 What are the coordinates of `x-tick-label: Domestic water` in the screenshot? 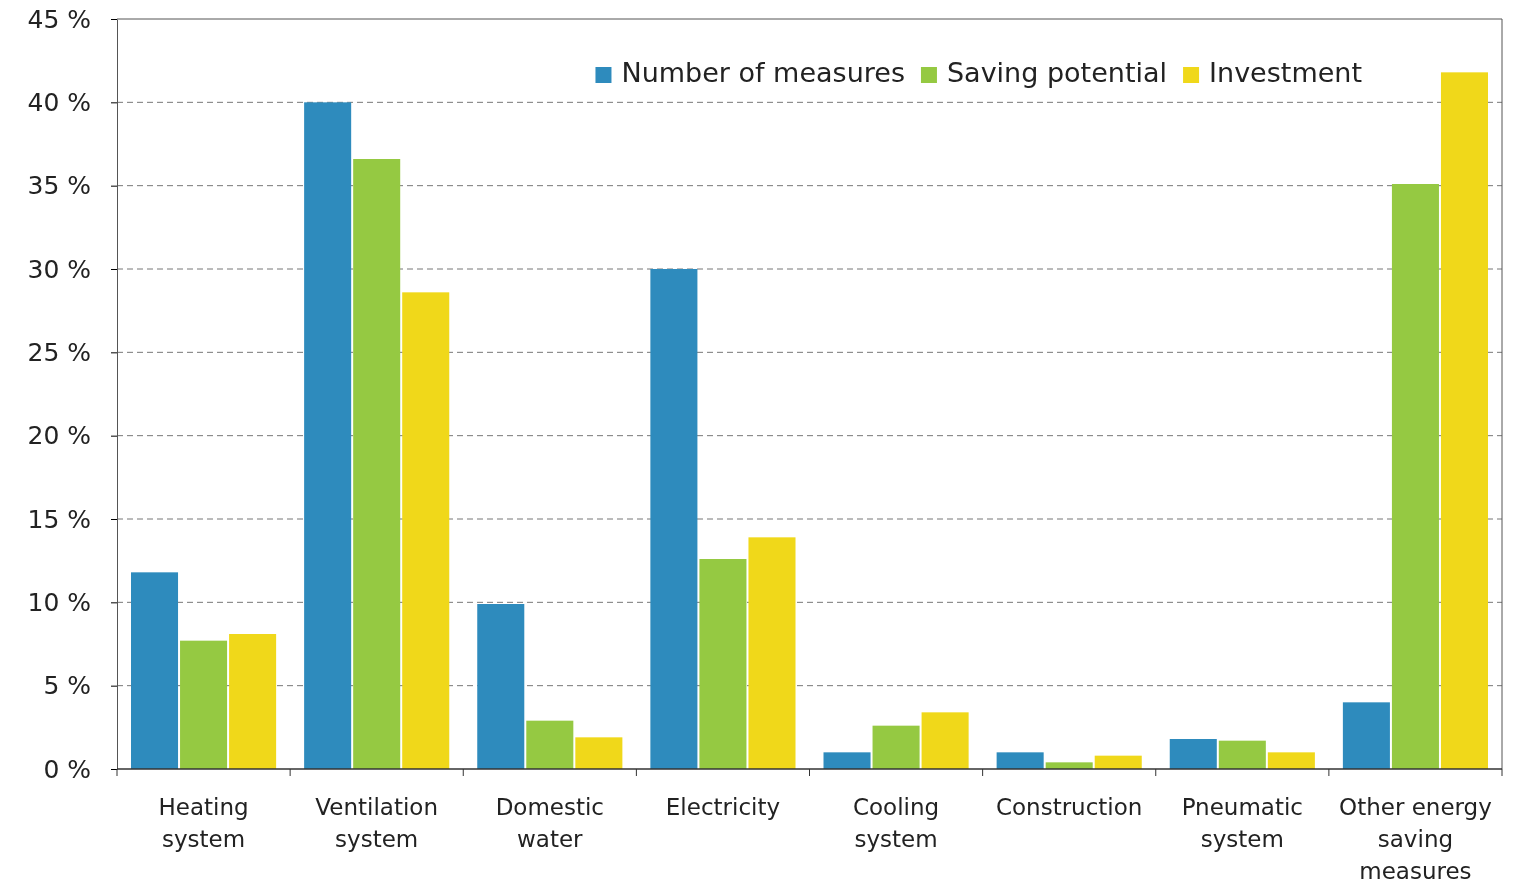 It's located at (549, 823).